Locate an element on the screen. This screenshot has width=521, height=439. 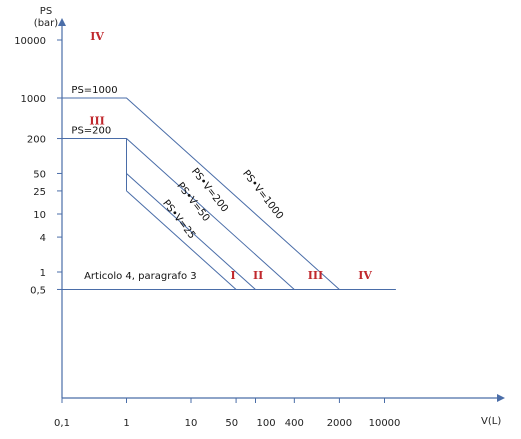
x-tick-label: 2000 is located at coordinates (339, 423).